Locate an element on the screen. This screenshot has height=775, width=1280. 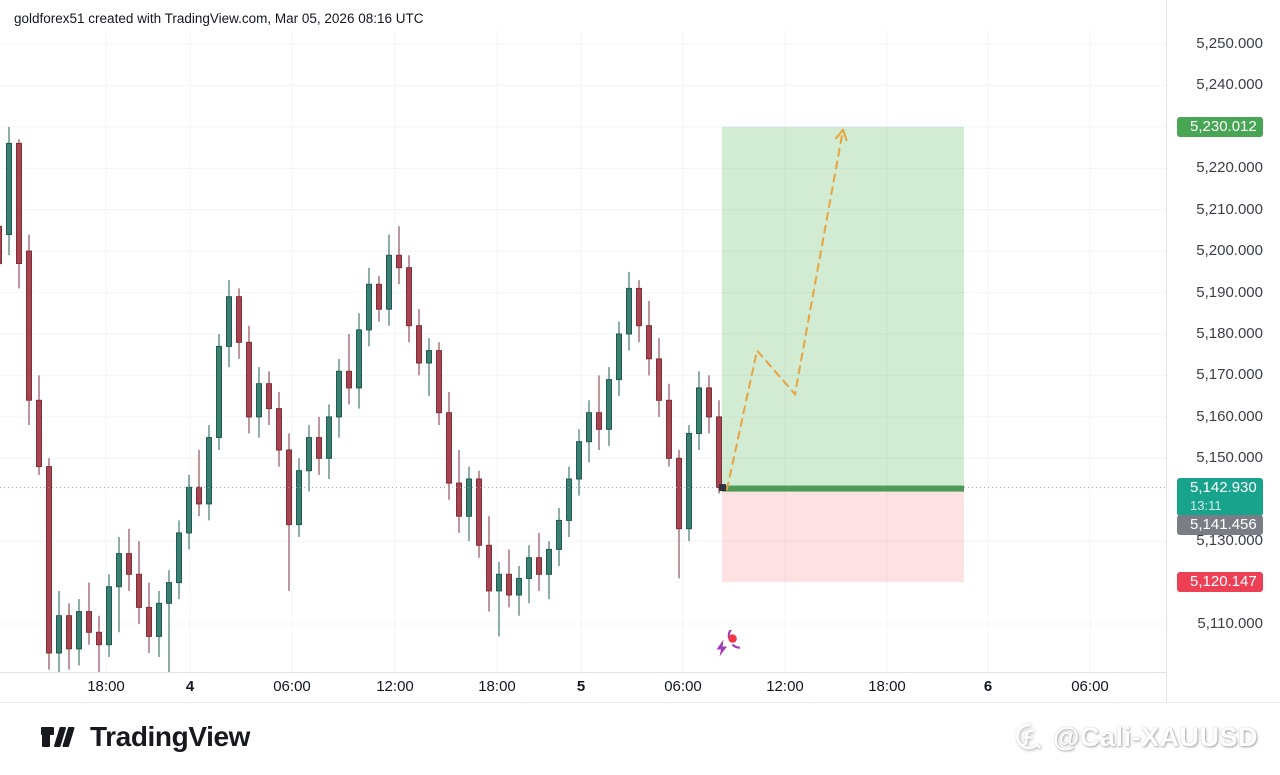
price-tick: 5,110.000 is located at coordinates (1230, 623).